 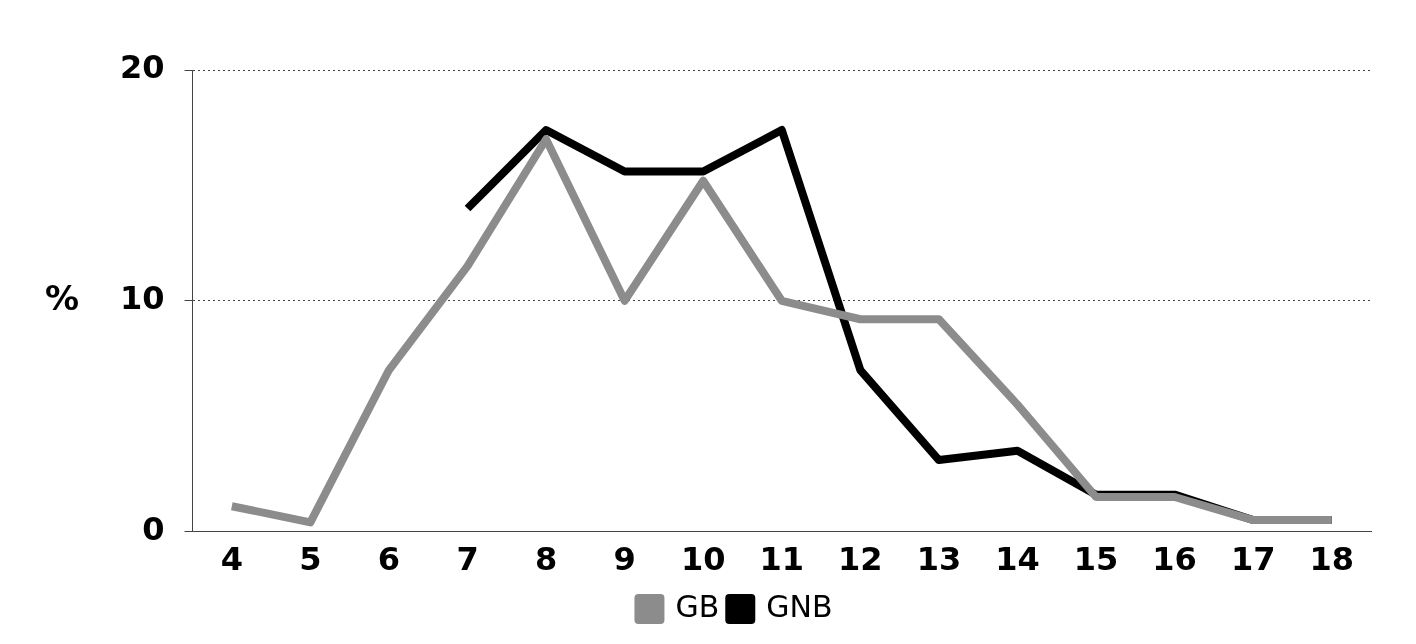 I want to click on x-tick-label: 17, so click(x=1253, y=559).